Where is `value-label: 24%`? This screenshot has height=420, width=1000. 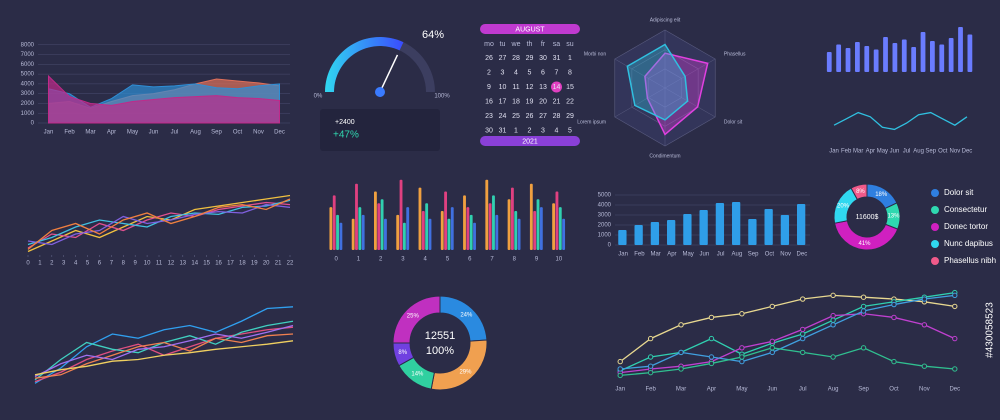
value-label: 24% is located at coordinates (466, 316).